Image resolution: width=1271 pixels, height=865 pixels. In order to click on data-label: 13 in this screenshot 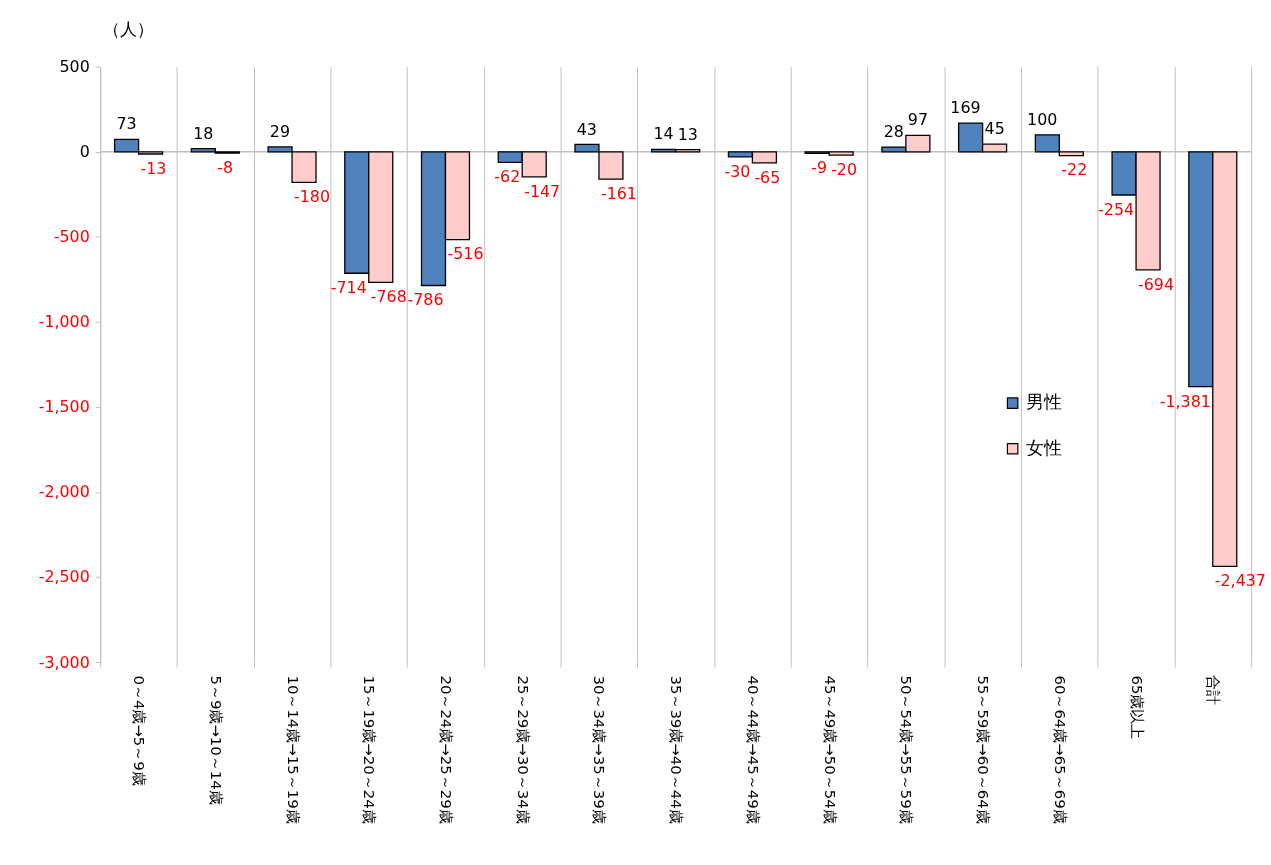, I will do `click(687, 134)`.